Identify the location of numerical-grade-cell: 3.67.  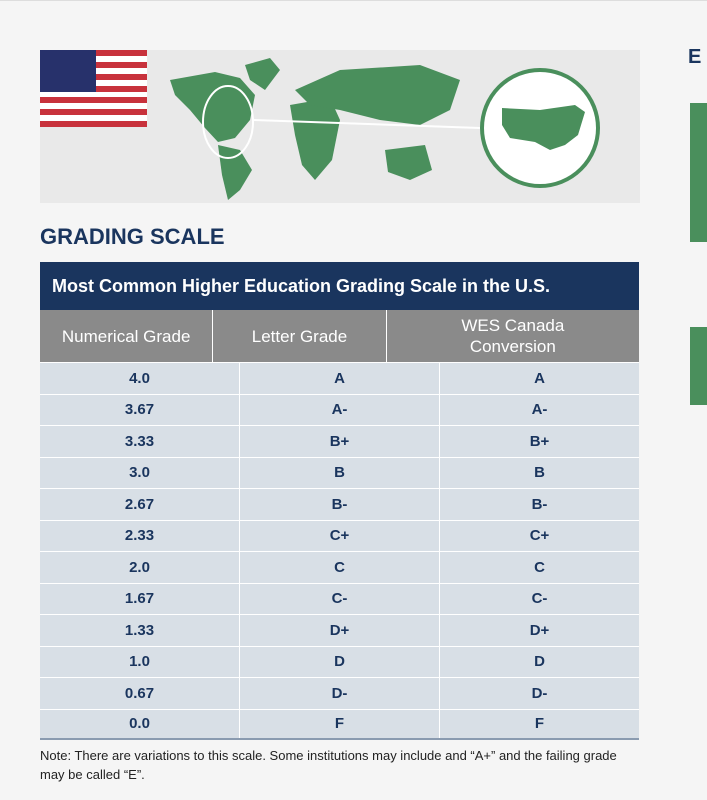
(139, 410).